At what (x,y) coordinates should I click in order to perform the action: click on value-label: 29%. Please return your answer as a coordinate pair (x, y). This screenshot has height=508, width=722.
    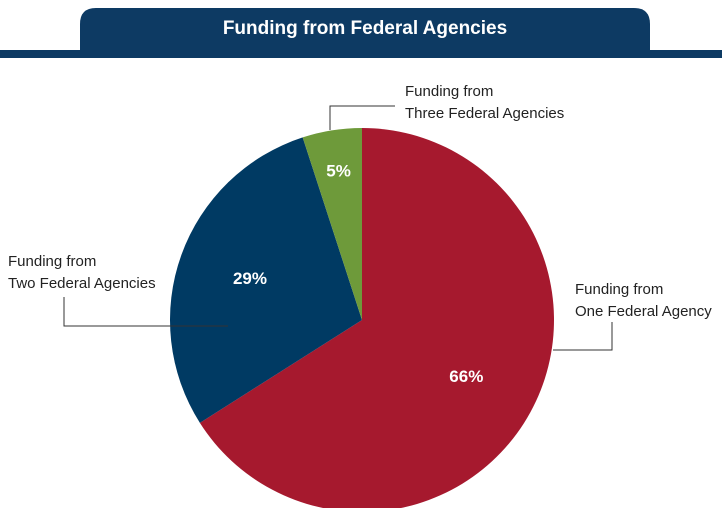
    Looking at the image, I should click on (250, 278).